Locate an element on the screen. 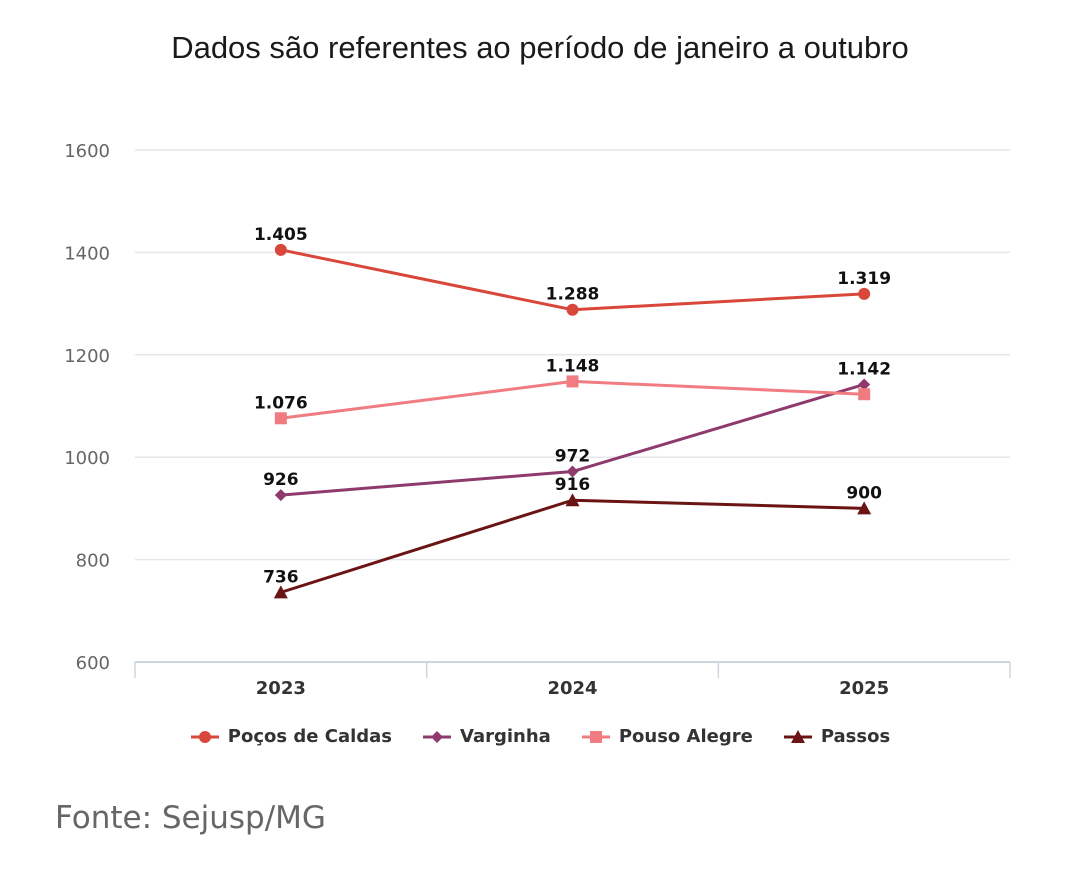 The height and width of the screenshot is (870, 1080). legend-label: Poços de Caldas is located at coordinates (310, 736).